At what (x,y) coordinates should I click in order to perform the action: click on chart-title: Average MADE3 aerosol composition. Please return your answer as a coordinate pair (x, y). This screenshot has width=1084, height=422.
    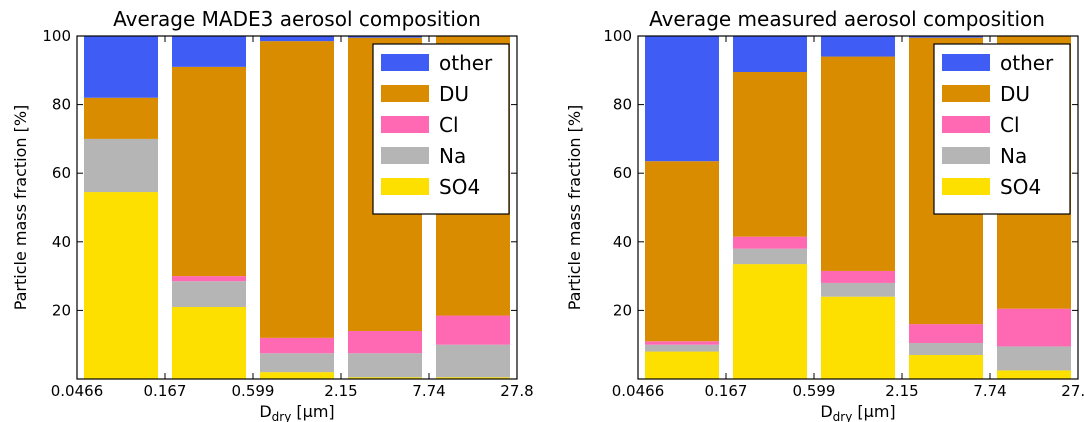
    Looking at the image, I should click on (297, 19).